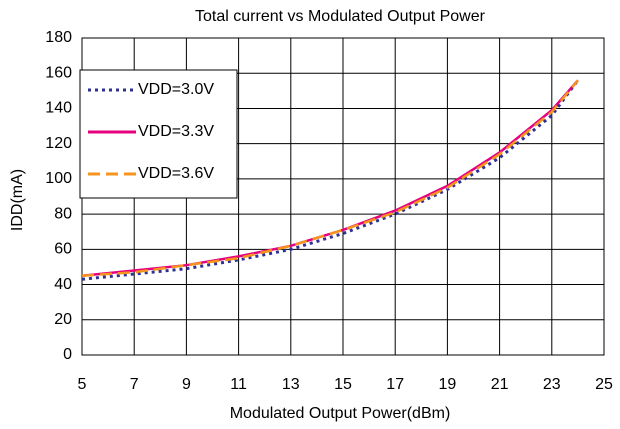 The image size is (620, 429). I want to click on x-tick-label: 15, so click(343, 384).